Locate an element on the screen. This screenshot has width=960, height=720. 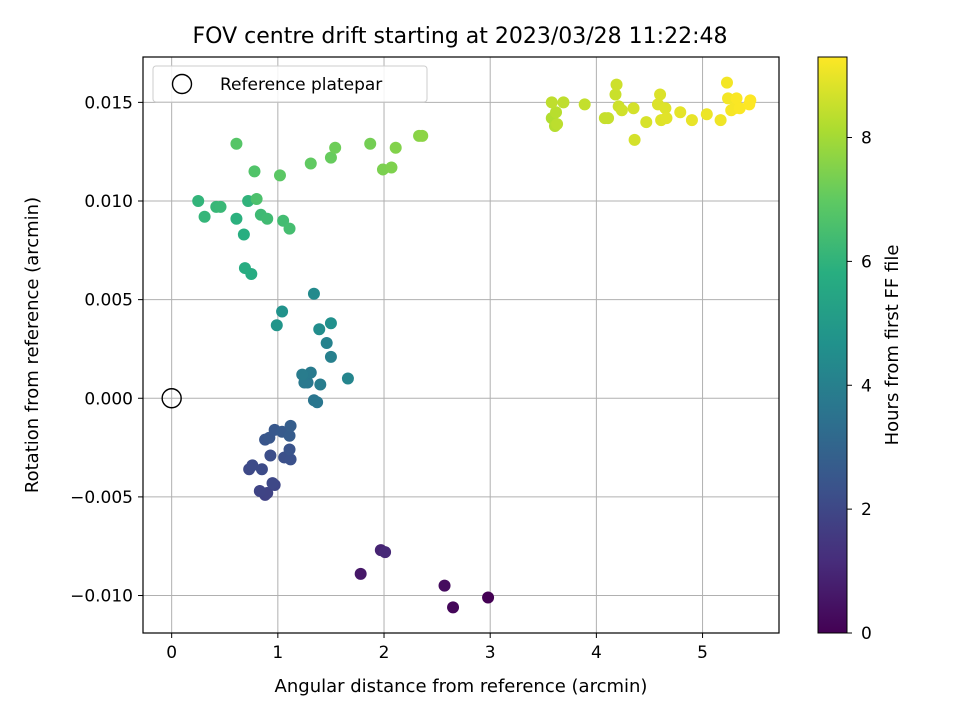
colorbar-tick-label: 8 is located at coordinates (866, 139).